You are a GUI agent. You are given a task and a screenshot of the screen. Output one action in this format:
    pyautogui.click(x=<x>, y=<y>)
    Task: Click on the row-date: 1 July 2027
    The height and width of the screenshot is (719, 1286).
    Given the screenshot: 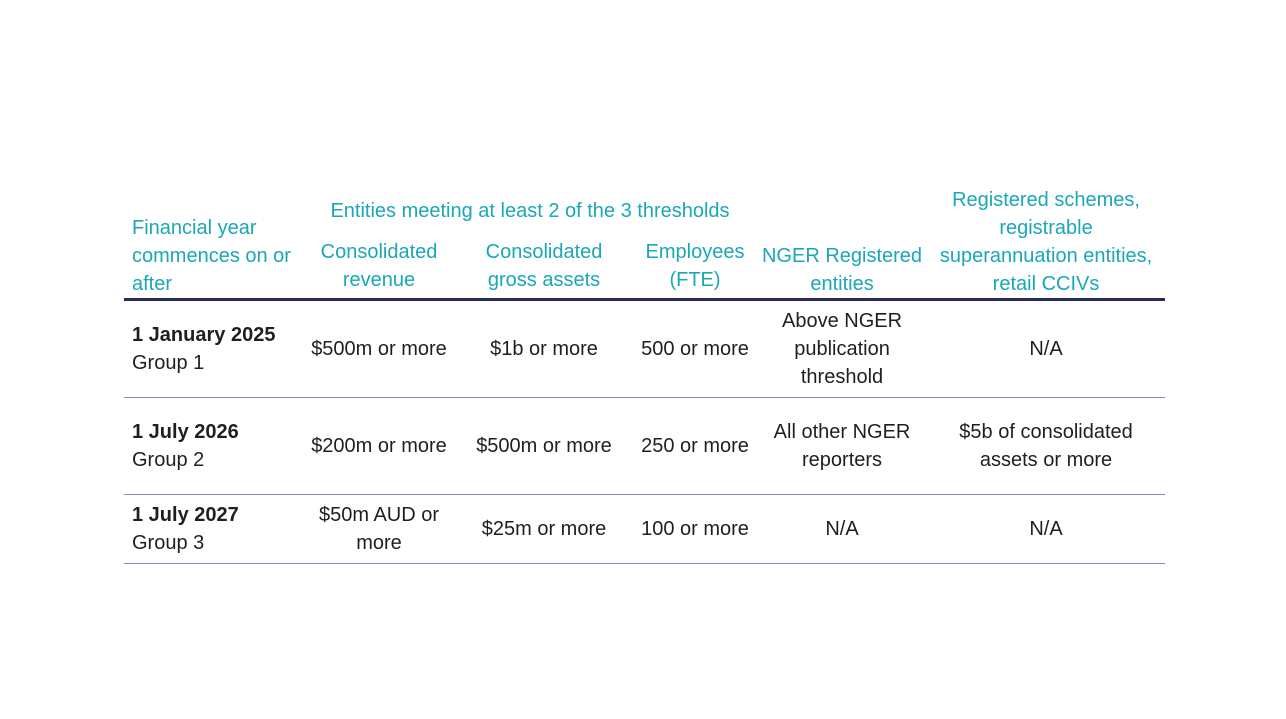 What is the action you would take?
    pyautogui.click(x=185, y=515)
    